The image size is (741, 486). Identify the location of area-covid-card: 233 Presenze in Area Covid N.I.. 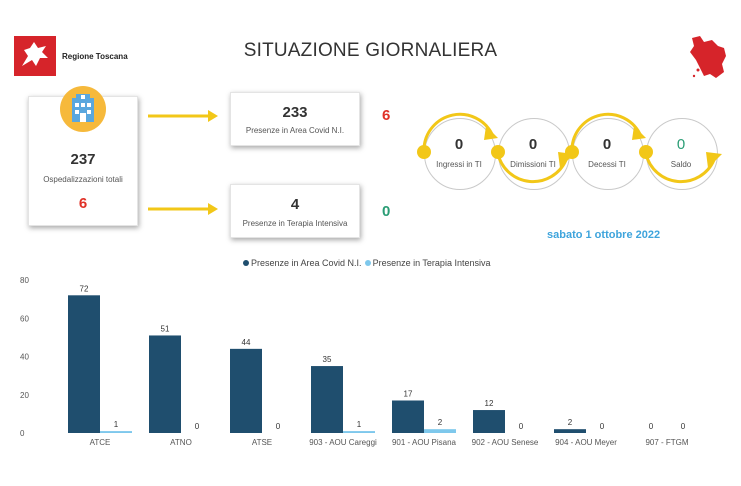
(295, 119).